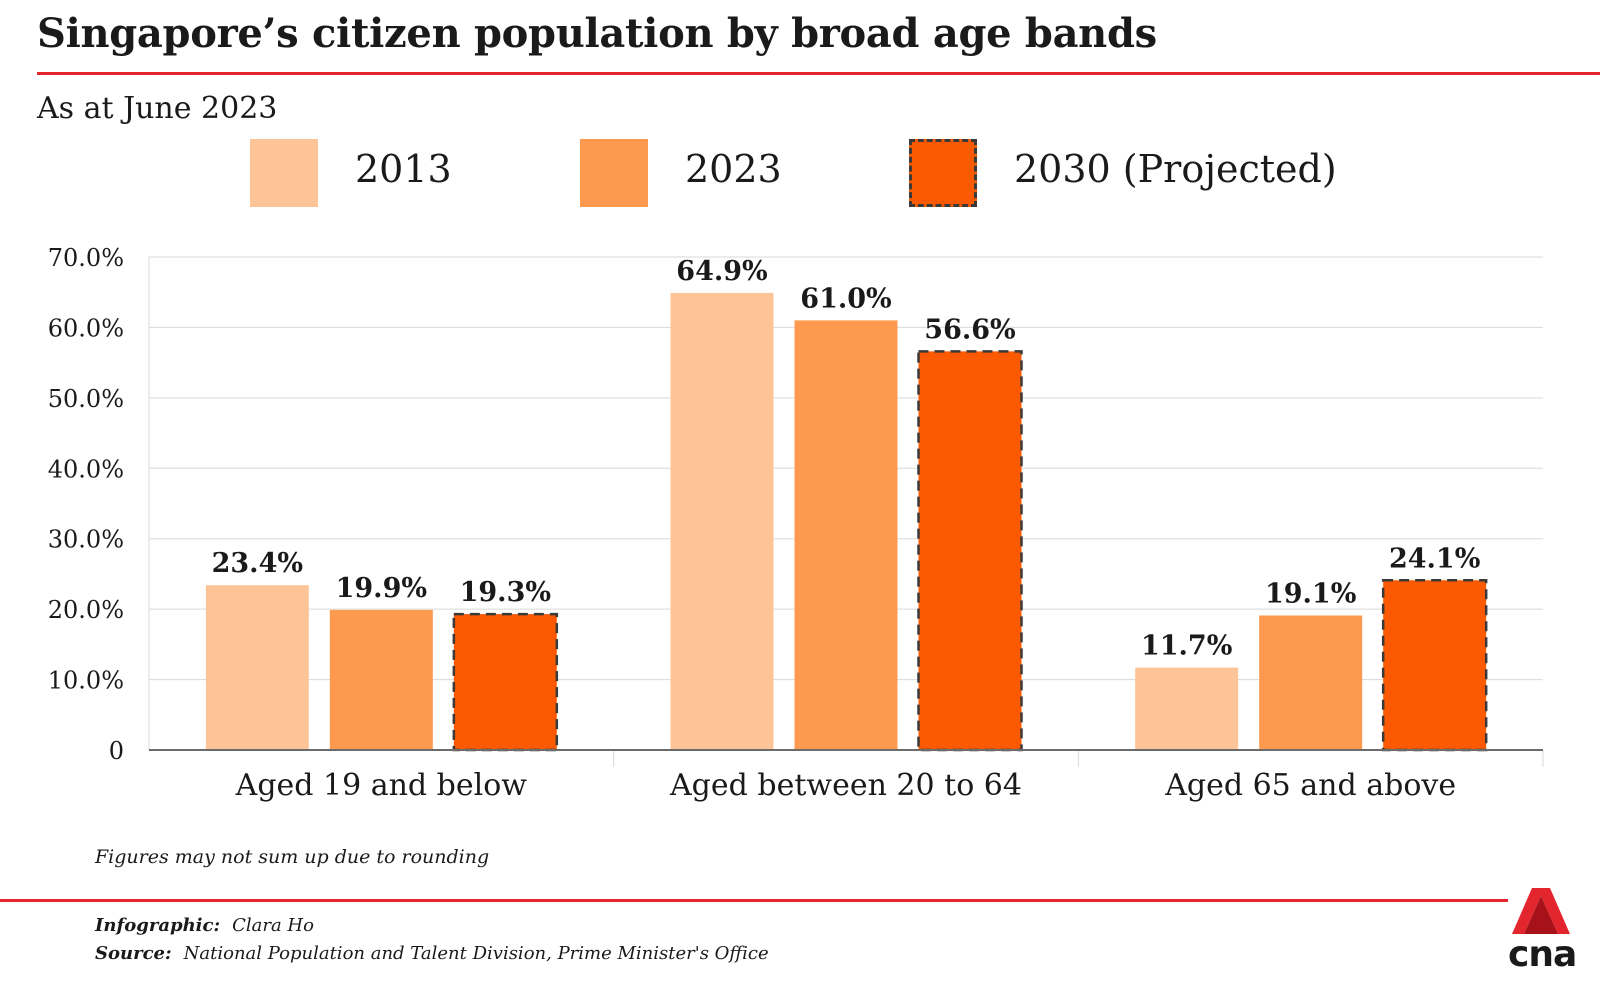  What do you see at coordinates (86, 328) in the screenshot?
I see `y-tick-label: 60.0%` at bounding box center [86, 328].